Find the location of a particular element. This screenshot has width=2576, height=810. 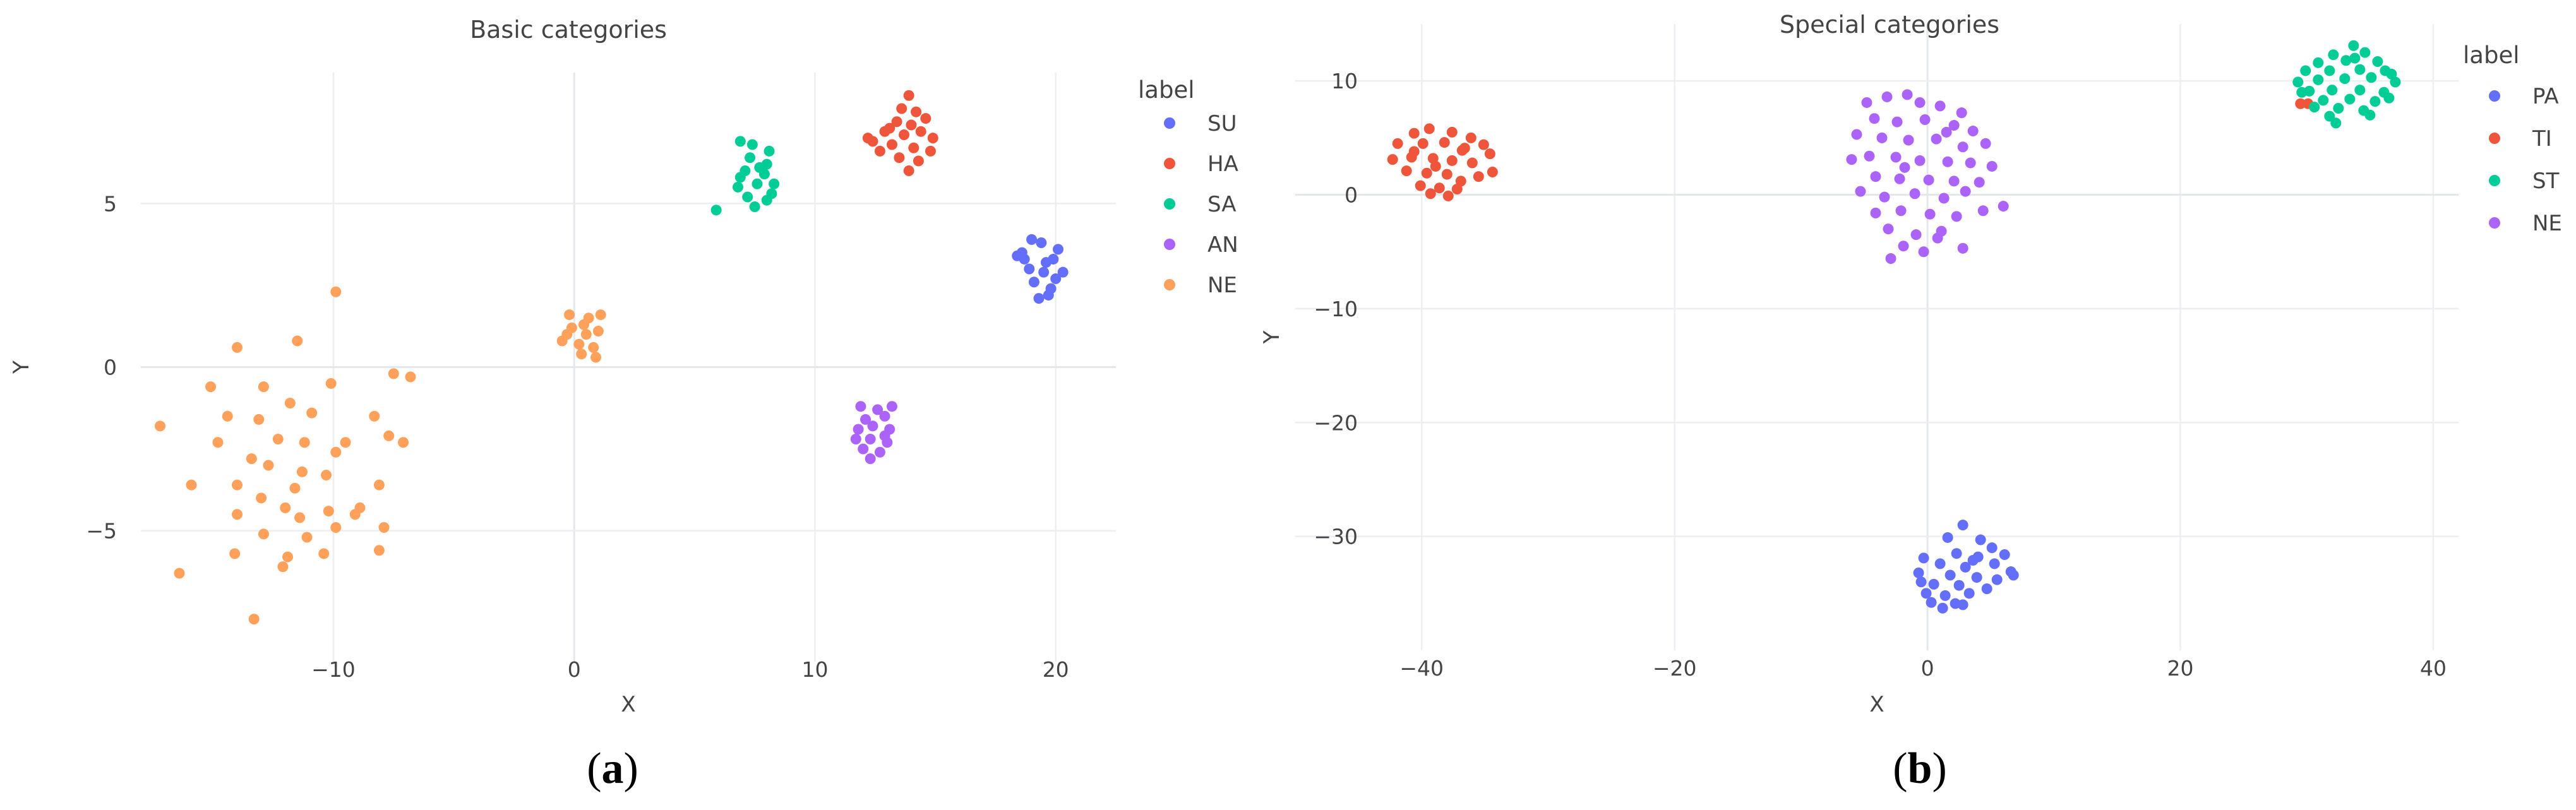

a-series-ne is located at coordinates (380, 455).